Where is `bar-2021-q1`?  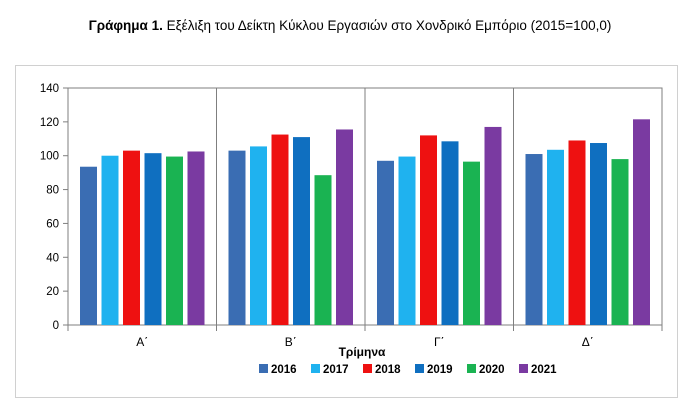 bar-2021-q1 is located at coordinates (196, 238).